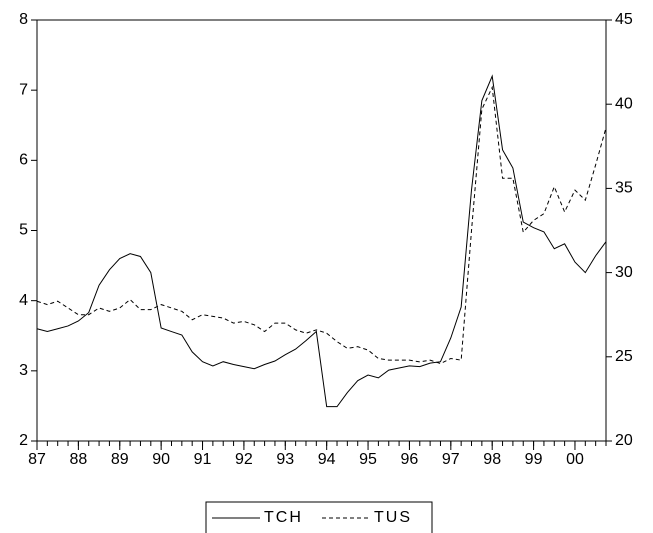 This screenshot has width=653, height=533. What do you see at coordinates (23, 230) in the screenshot?
I see `y-tick-label: 5` at bounding box center [23, 230].